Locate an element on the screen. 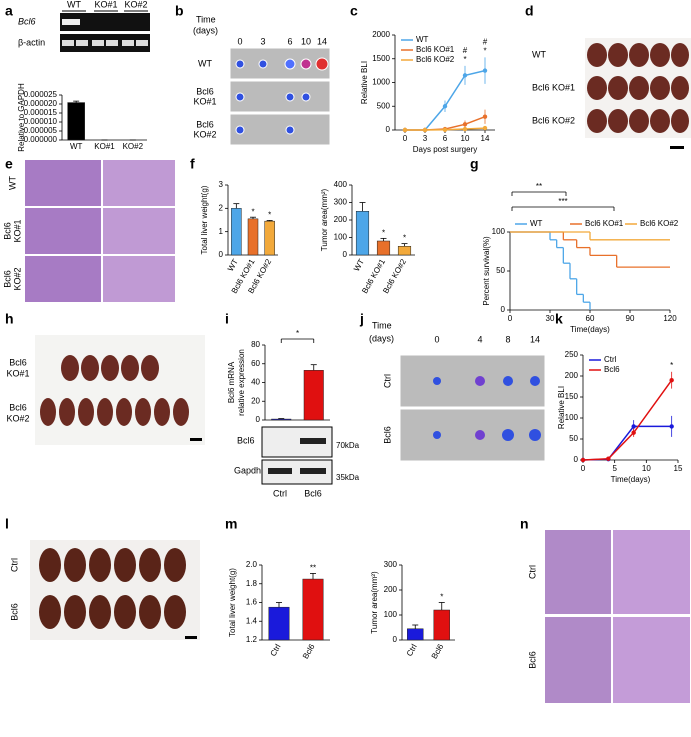  lane-label: Ctrl is located at coordinates (280, 493).